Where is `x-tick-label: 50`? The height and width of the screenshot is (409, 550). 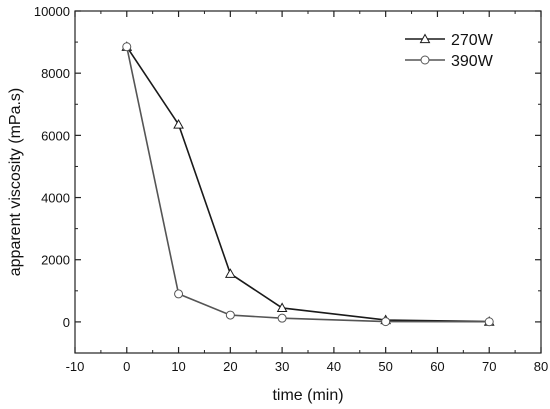 x-tick-label: 50 is located at coordinates (385, 366).